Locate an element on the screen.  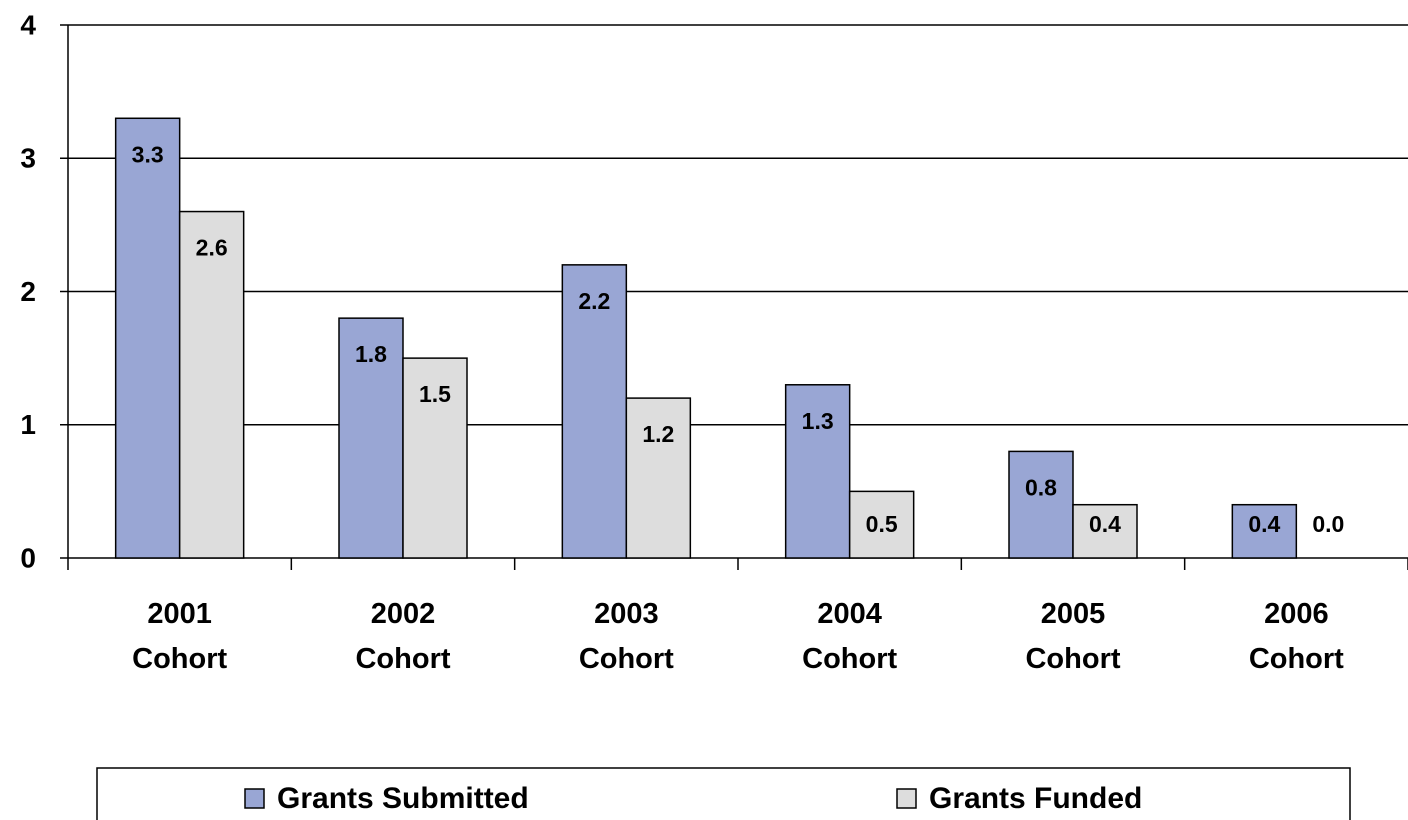
x-tick-label: 2001 Cohort is located at coordinates (180, 636).